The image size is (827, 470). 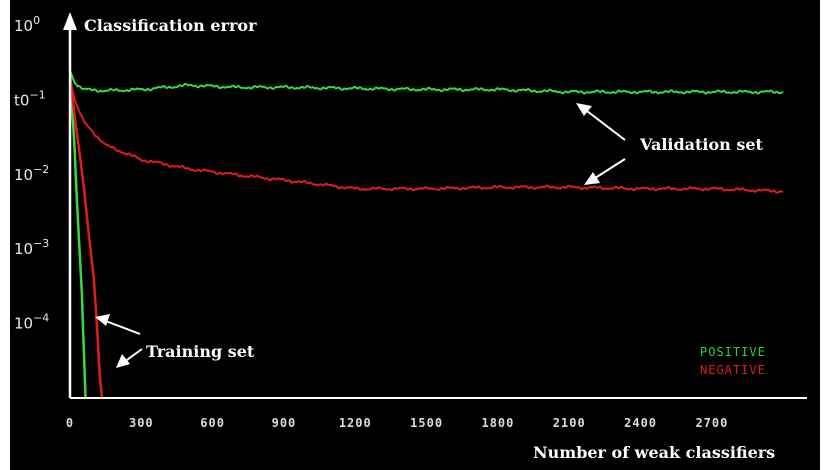 I want to click on x-tick-label: 1800, so click(x=497, y=423).